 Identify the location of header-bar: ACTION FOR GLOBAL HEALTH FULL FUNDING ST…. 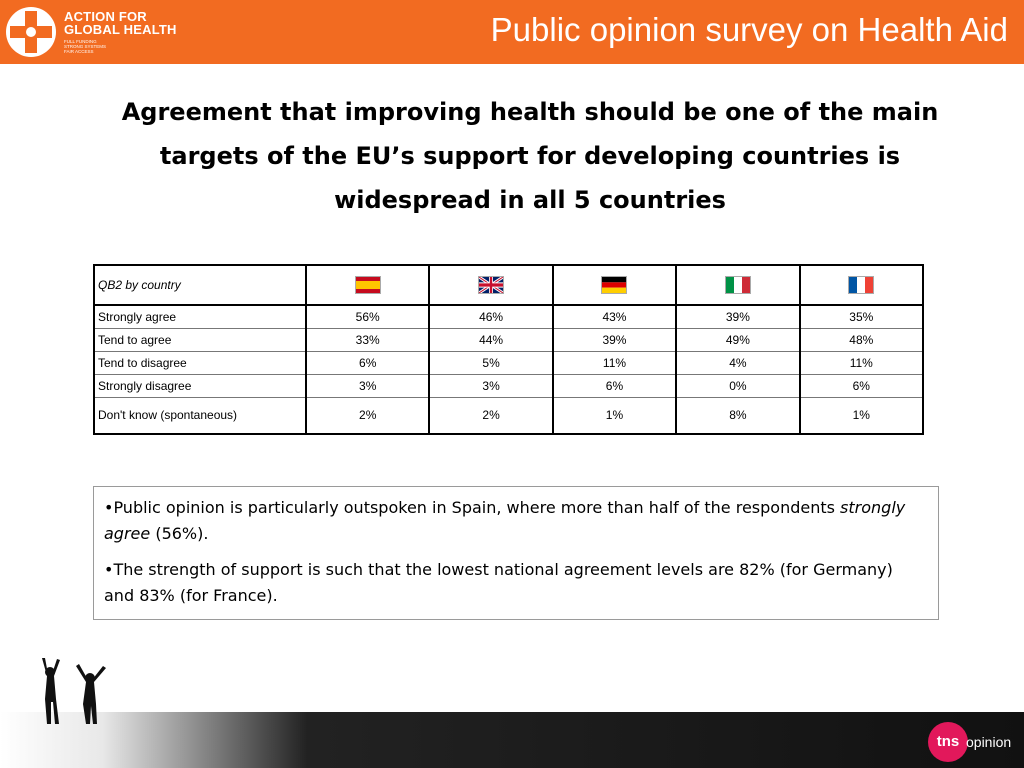
(512, 32).